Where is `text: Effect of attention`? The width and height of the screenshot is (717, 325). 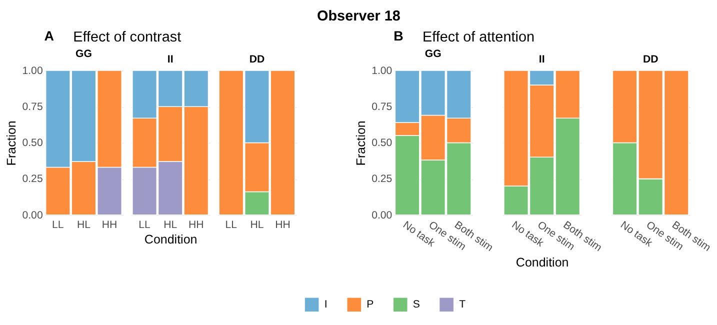
text: Effect of attention is located at coordinates (478, 38).